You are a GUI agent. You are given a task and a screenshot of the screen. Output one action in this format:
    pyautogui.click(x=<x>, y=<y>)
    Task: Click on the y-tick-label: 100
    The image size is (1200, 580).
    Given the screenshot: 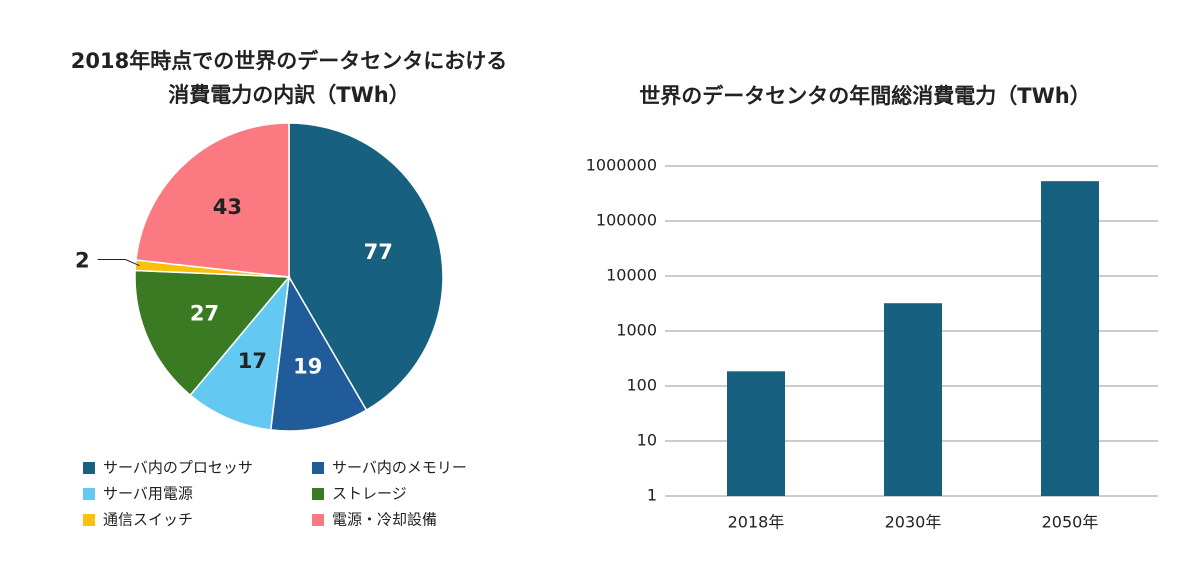 What is the action you would take?
    pyautogui.click(x=641, y=385)
    